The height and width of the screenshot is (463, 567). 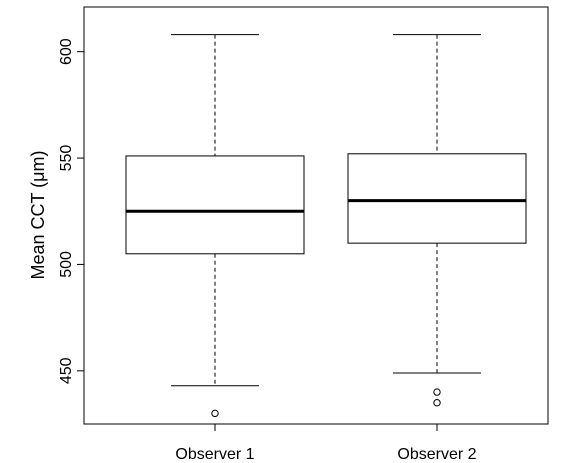 I want to click on y-tick-label-600: 600, so click(x=66, y=51).